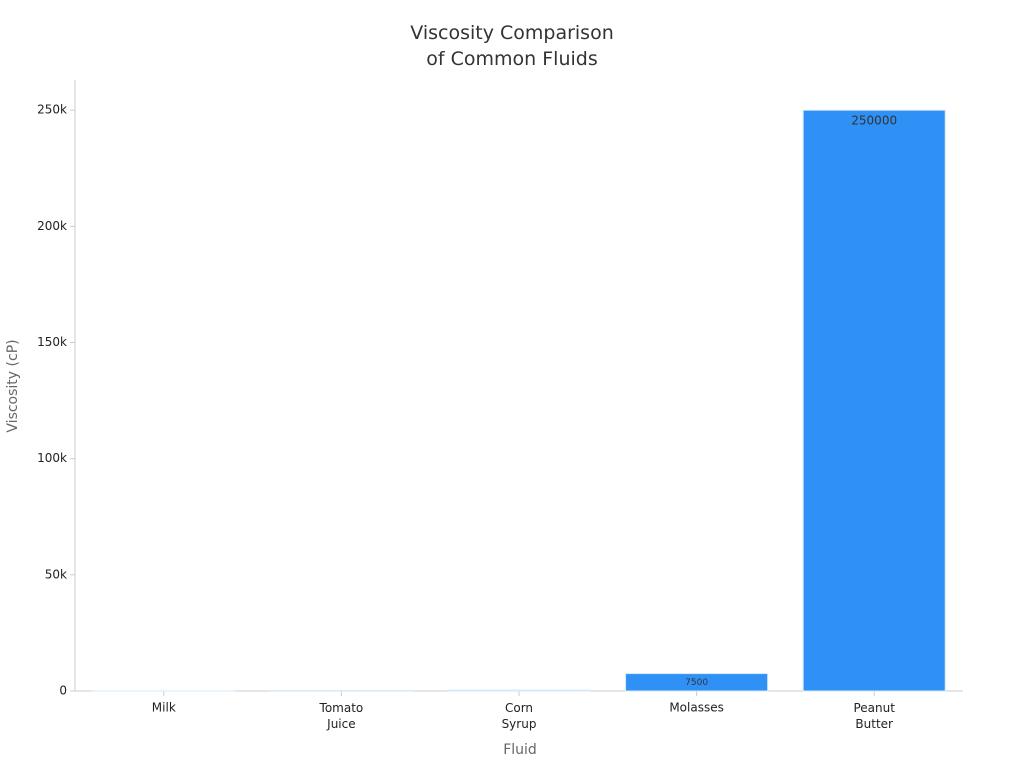 Image resolution: width=1024 pixels, height=768 pixels. Describe the element at coordinates (341, 716) in the screenshot. I see `x-tick-label: Tomato Juice` at that location.